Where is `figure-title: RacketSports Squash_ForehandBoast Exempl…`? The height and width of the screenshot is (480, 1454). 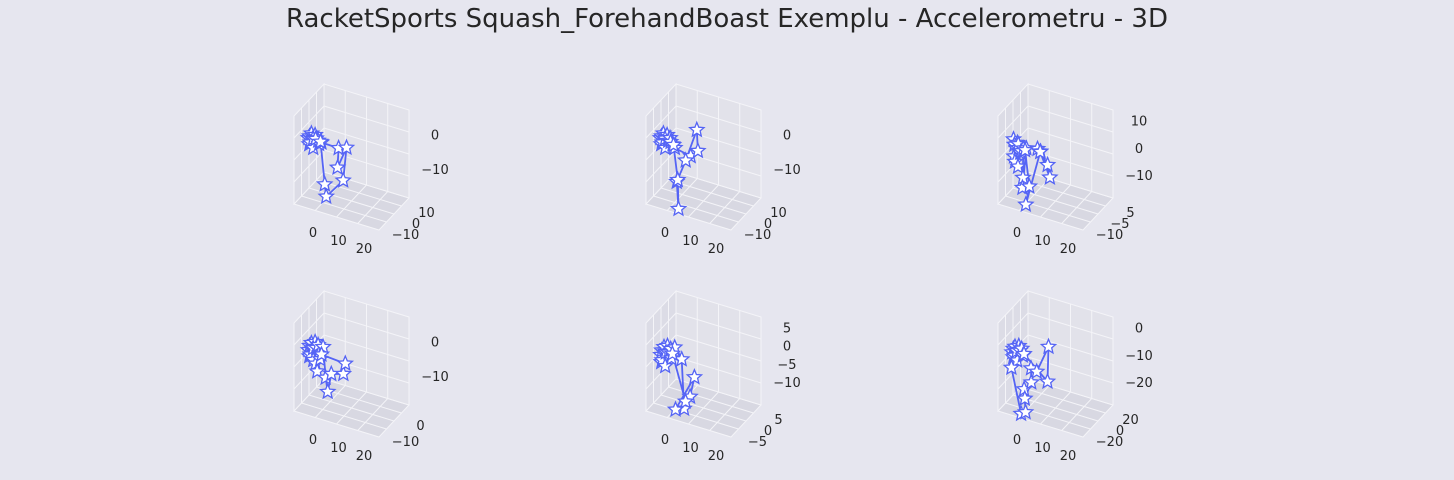 figure-title: RacketSports Squash_ForehandBoast Exempl… is located at coordinates (727, 19).